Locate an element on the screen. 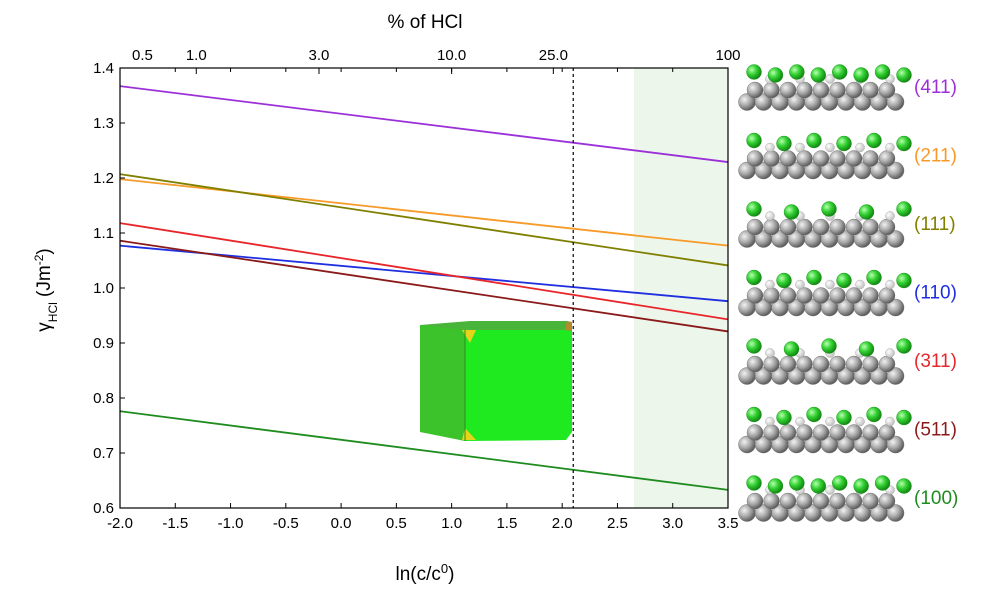 This screenshot has width=999, height=600. surface-panel-110: (110) is located at coordinates (847, 293).